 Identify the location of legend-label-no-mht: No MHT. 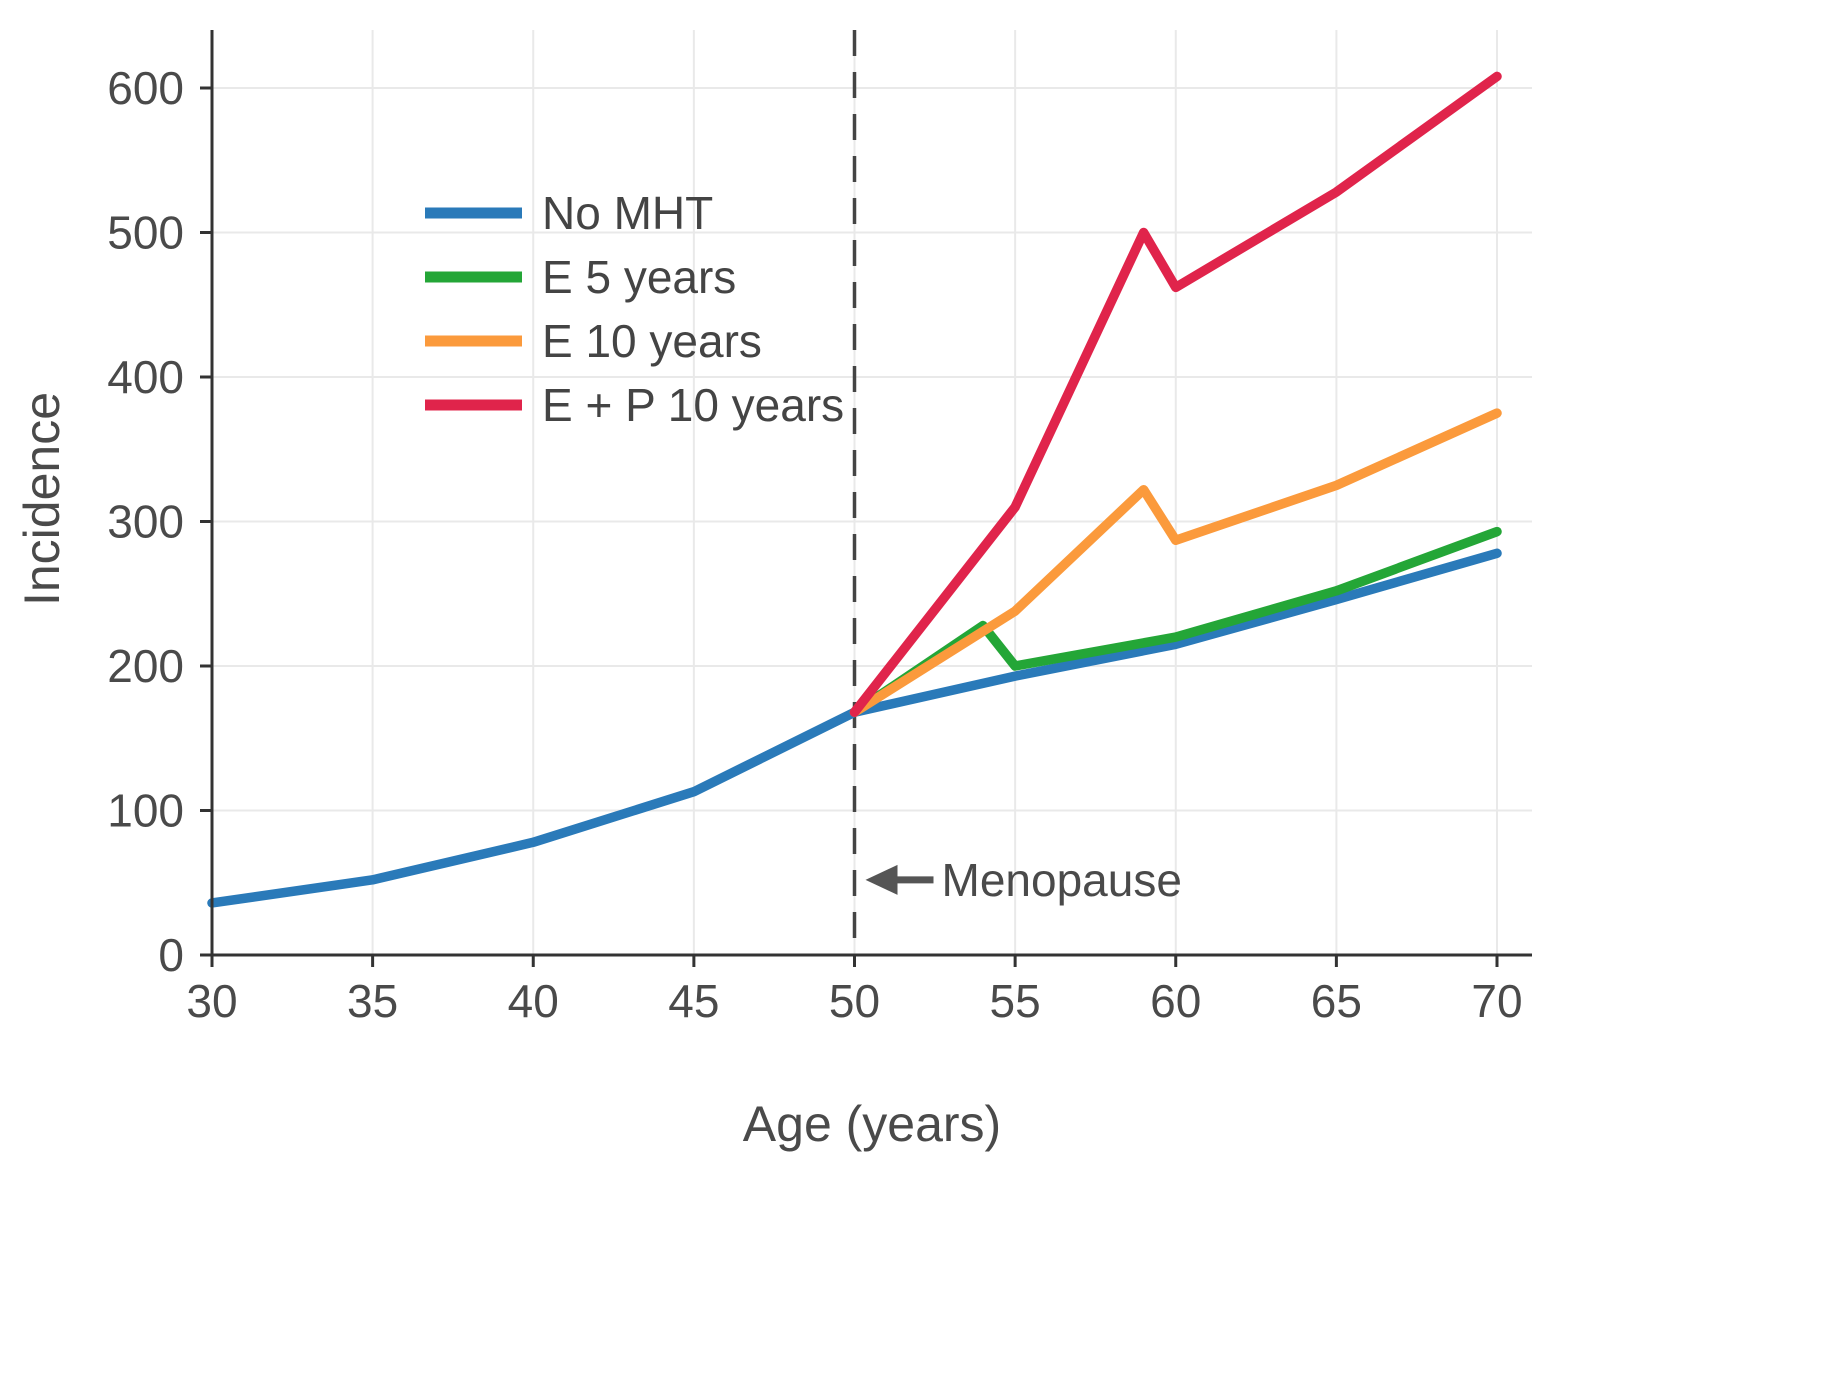
(627, 213).